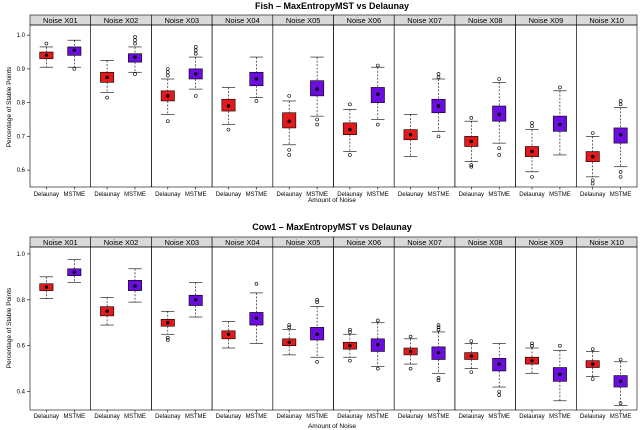 The width and height of the screenshot is (640, 430). I want to click on panel: Noise X02 Delaunay MSTME, so click(121, 328).